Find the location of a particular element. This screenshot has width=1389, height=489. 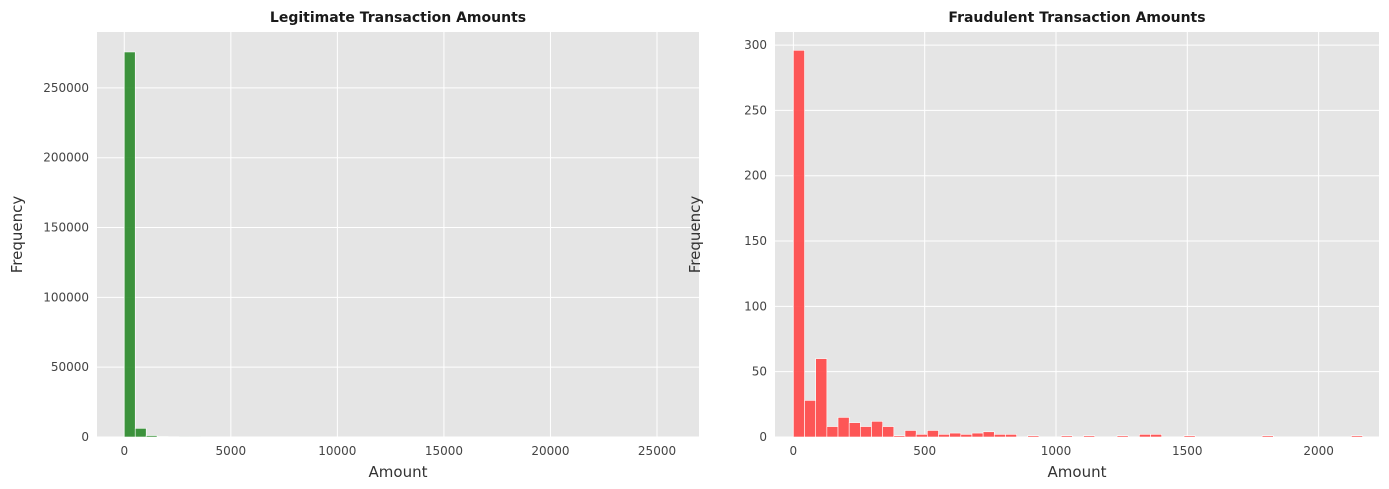

x-tick-label: 20000 is located at coordinates (550, 451).